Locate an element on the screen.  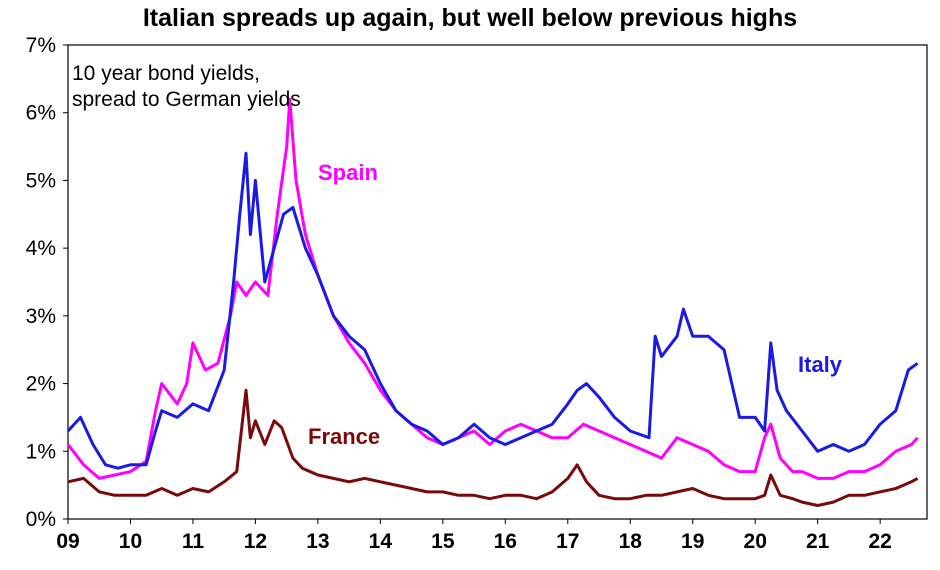
series-label-spain: Spain is located at coordinates (348, 172).